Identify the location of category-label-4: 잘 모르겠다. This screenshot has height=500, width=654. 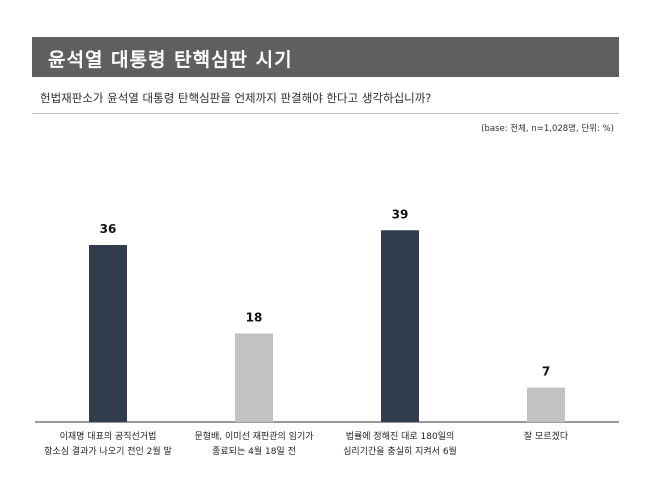
(546, 437).